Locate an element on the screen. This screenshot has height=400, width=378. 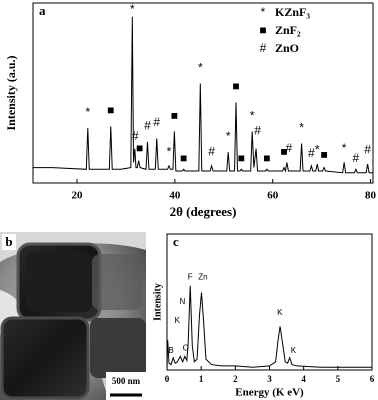
x-tick-label: 1 is located at coordinates (201, 379).